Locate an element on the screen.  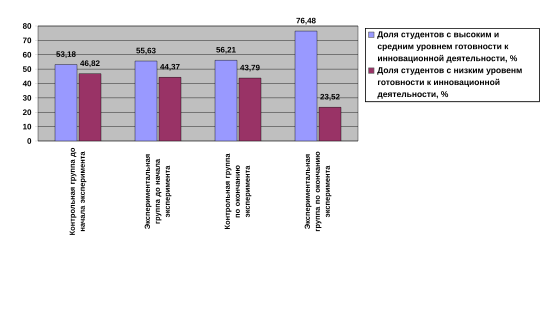
legend-label: Доля студентов с высоким и средним уровнем готовности к инновационной деятельности, % is located at coordinates (447, 47).